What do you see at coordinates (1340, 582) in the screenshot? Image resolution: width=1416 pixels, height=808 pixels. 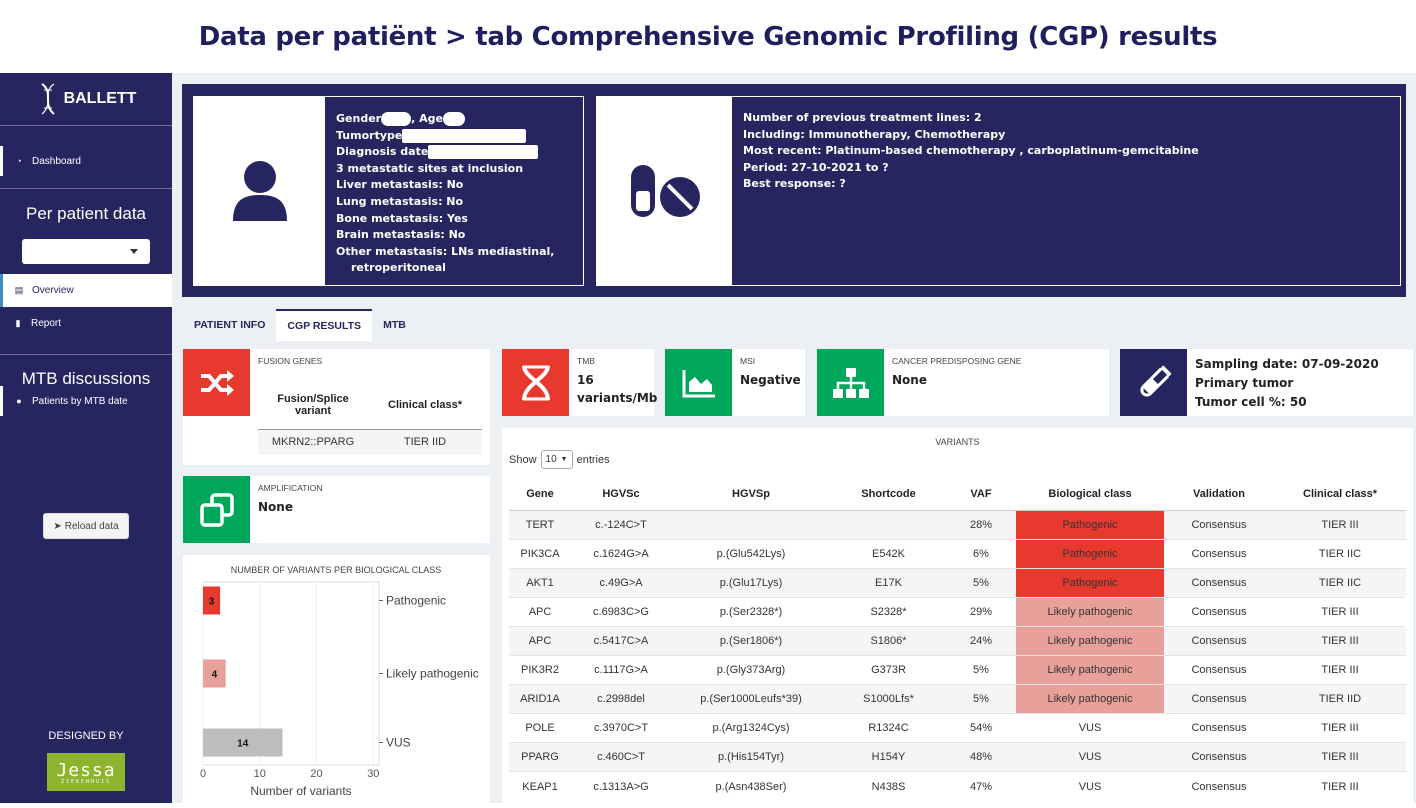 I see `table-cell: TIER IIC` at bounding box center [1340, 582].